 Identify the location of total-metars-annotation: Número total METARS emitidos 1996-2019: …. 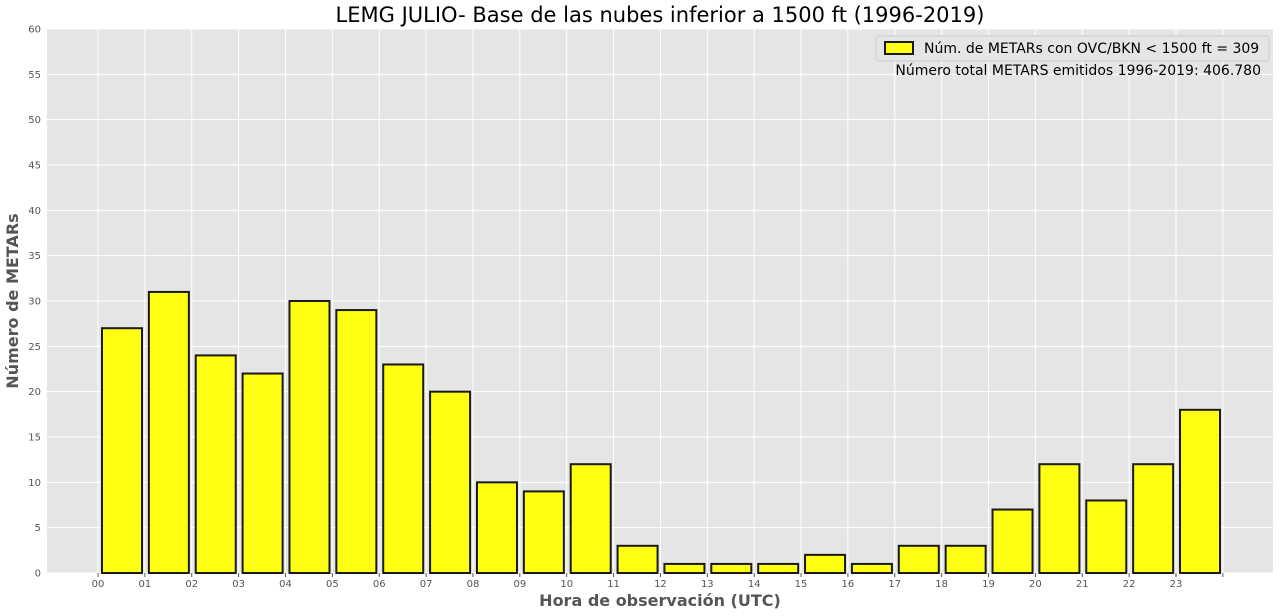
(1078, 71).